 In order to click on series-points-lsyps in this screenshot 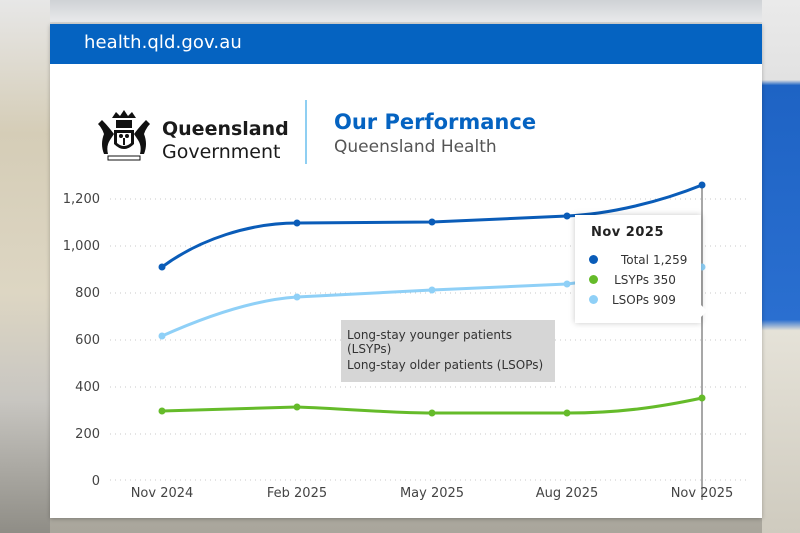, I will do `click(432, 405)`.